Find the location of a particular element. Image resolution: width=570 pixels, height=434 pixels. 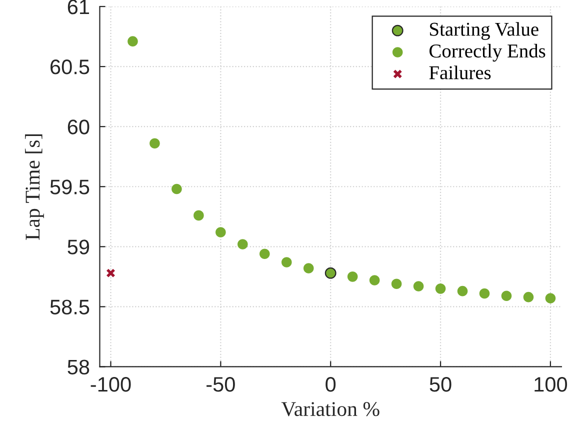

y-axis-title: Lap Time [s] is located at coordinates (34, 187).